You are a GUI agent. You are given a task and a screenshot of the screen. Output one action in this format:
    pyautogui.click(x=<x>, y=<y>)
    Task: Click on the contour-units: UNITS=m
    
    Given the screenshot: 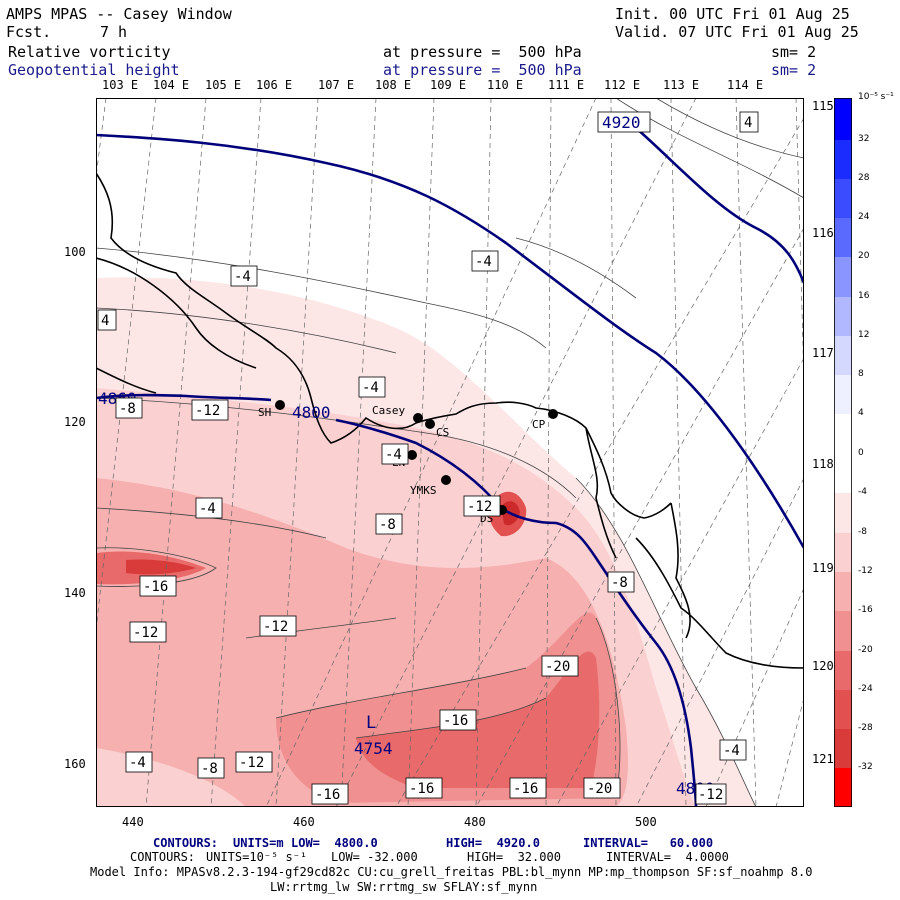 What is the action you would take?
    pyautogui.click(x=258, y=843)
    